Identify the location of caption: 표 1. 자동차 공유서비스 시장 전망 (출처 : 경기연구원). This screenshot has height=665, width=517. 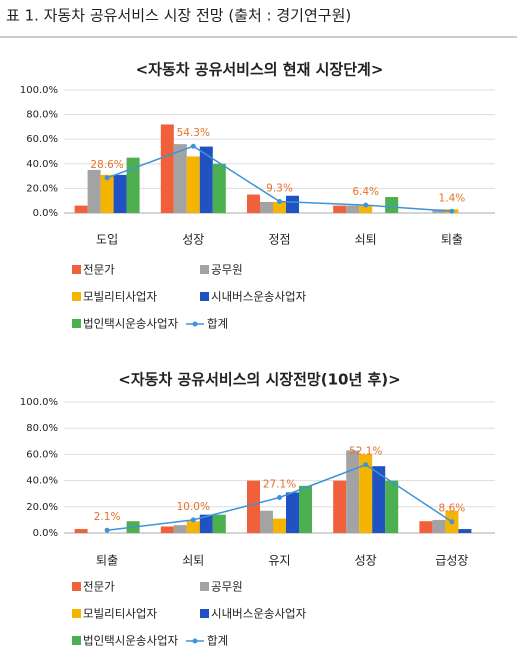
(178, 16).